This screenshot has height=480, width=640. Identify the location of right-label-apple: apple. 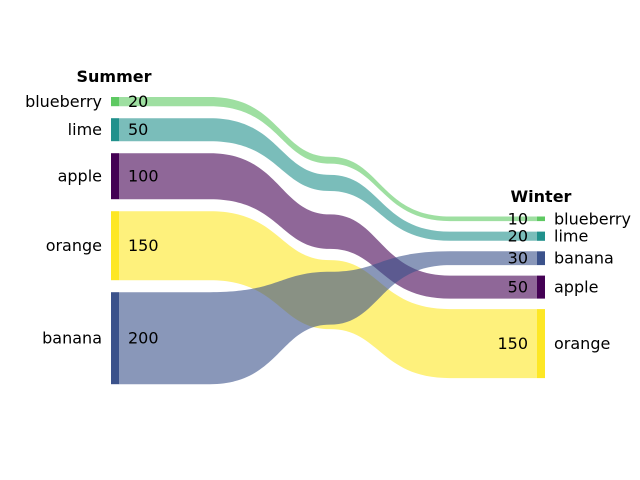
(576, 287).